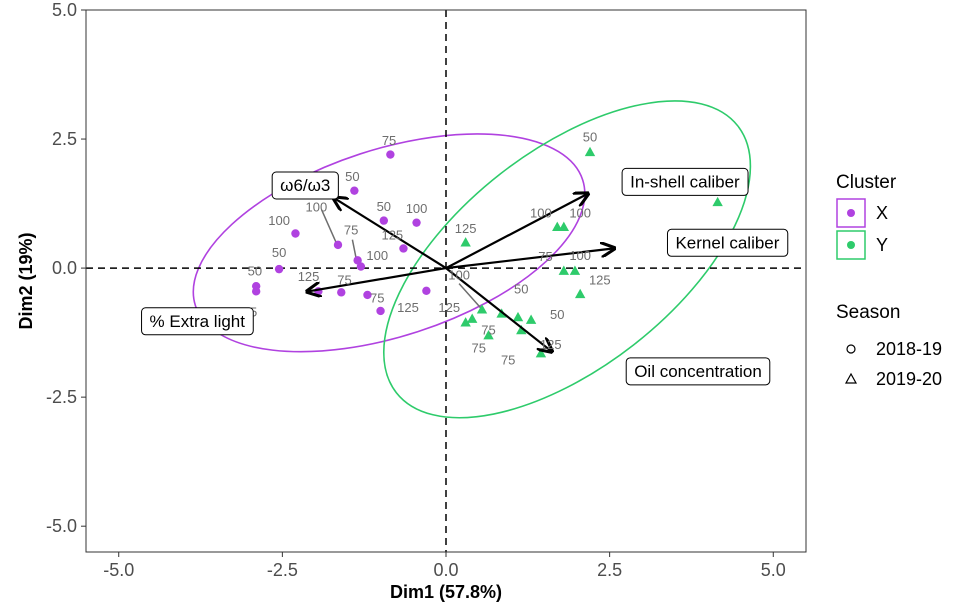 This screenshot has width=959, height=604. I want to click on x-axis: -5.0 -2.5 0.0 2.5 5.0, so click(444, 566).